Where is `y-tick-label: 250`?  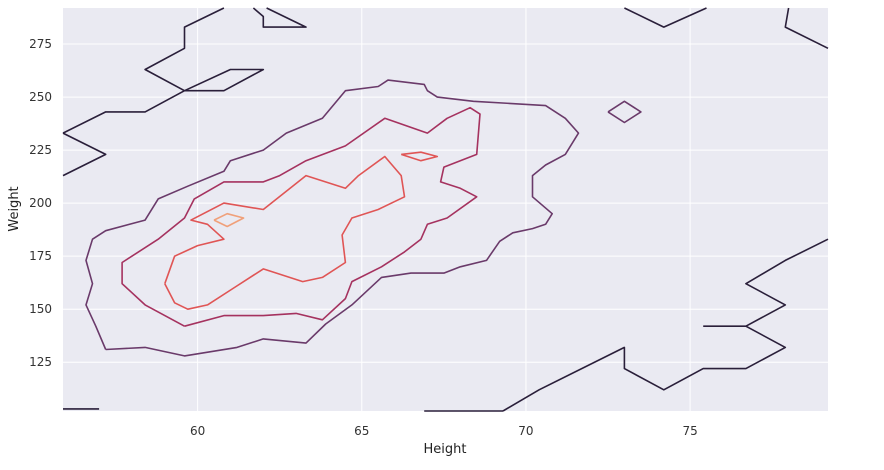
y-tick-label: 250 is located at coordinates (40, 97).